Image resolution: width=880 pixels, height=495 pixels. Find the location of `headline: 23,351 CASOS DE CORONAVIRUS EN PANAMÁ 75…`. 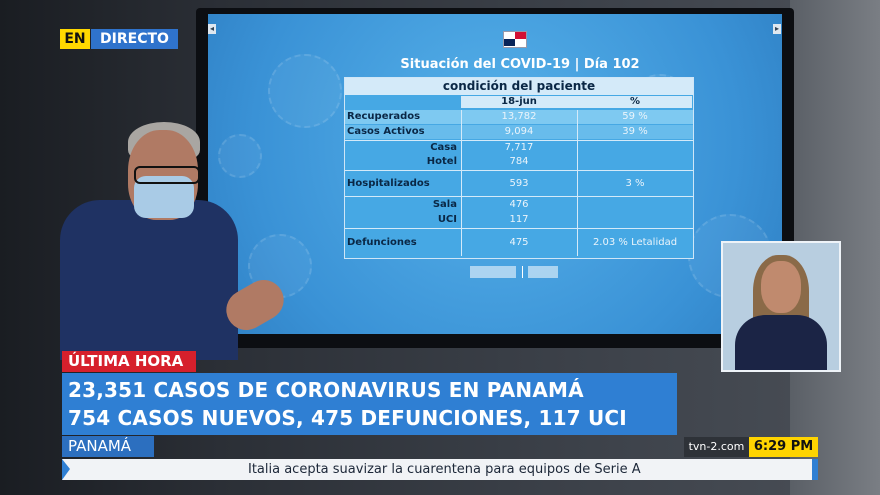

headline: 23,351 CASOS DE CORONAVIRUS EN PANAMÁ 75… is located at coordinates (369, 404).